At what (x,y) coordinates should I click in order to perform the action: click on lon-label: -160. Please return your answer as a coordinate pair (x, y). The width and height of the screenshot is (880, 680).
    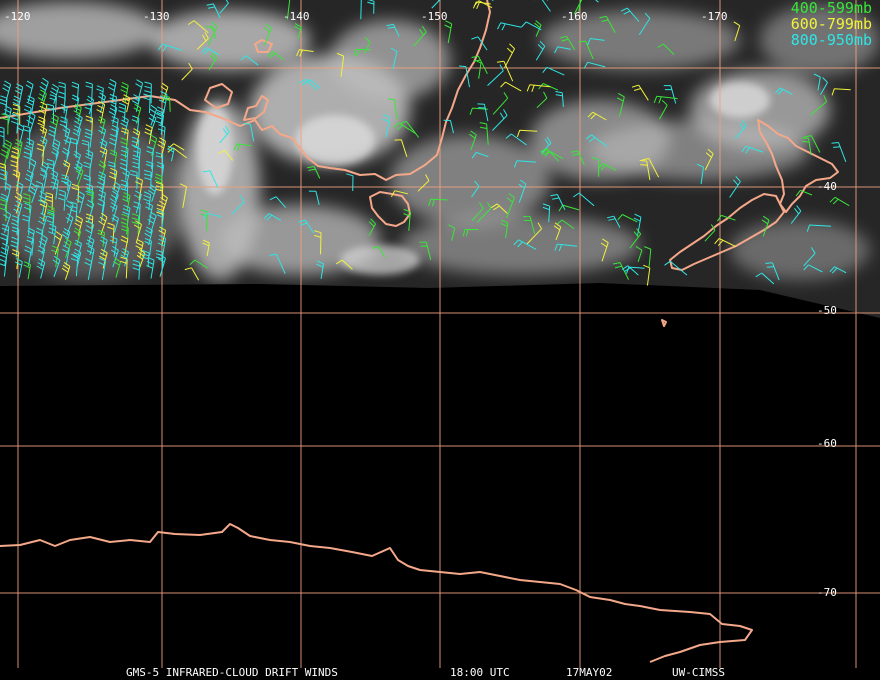
    Looking at the image, I should click on (574, 16).